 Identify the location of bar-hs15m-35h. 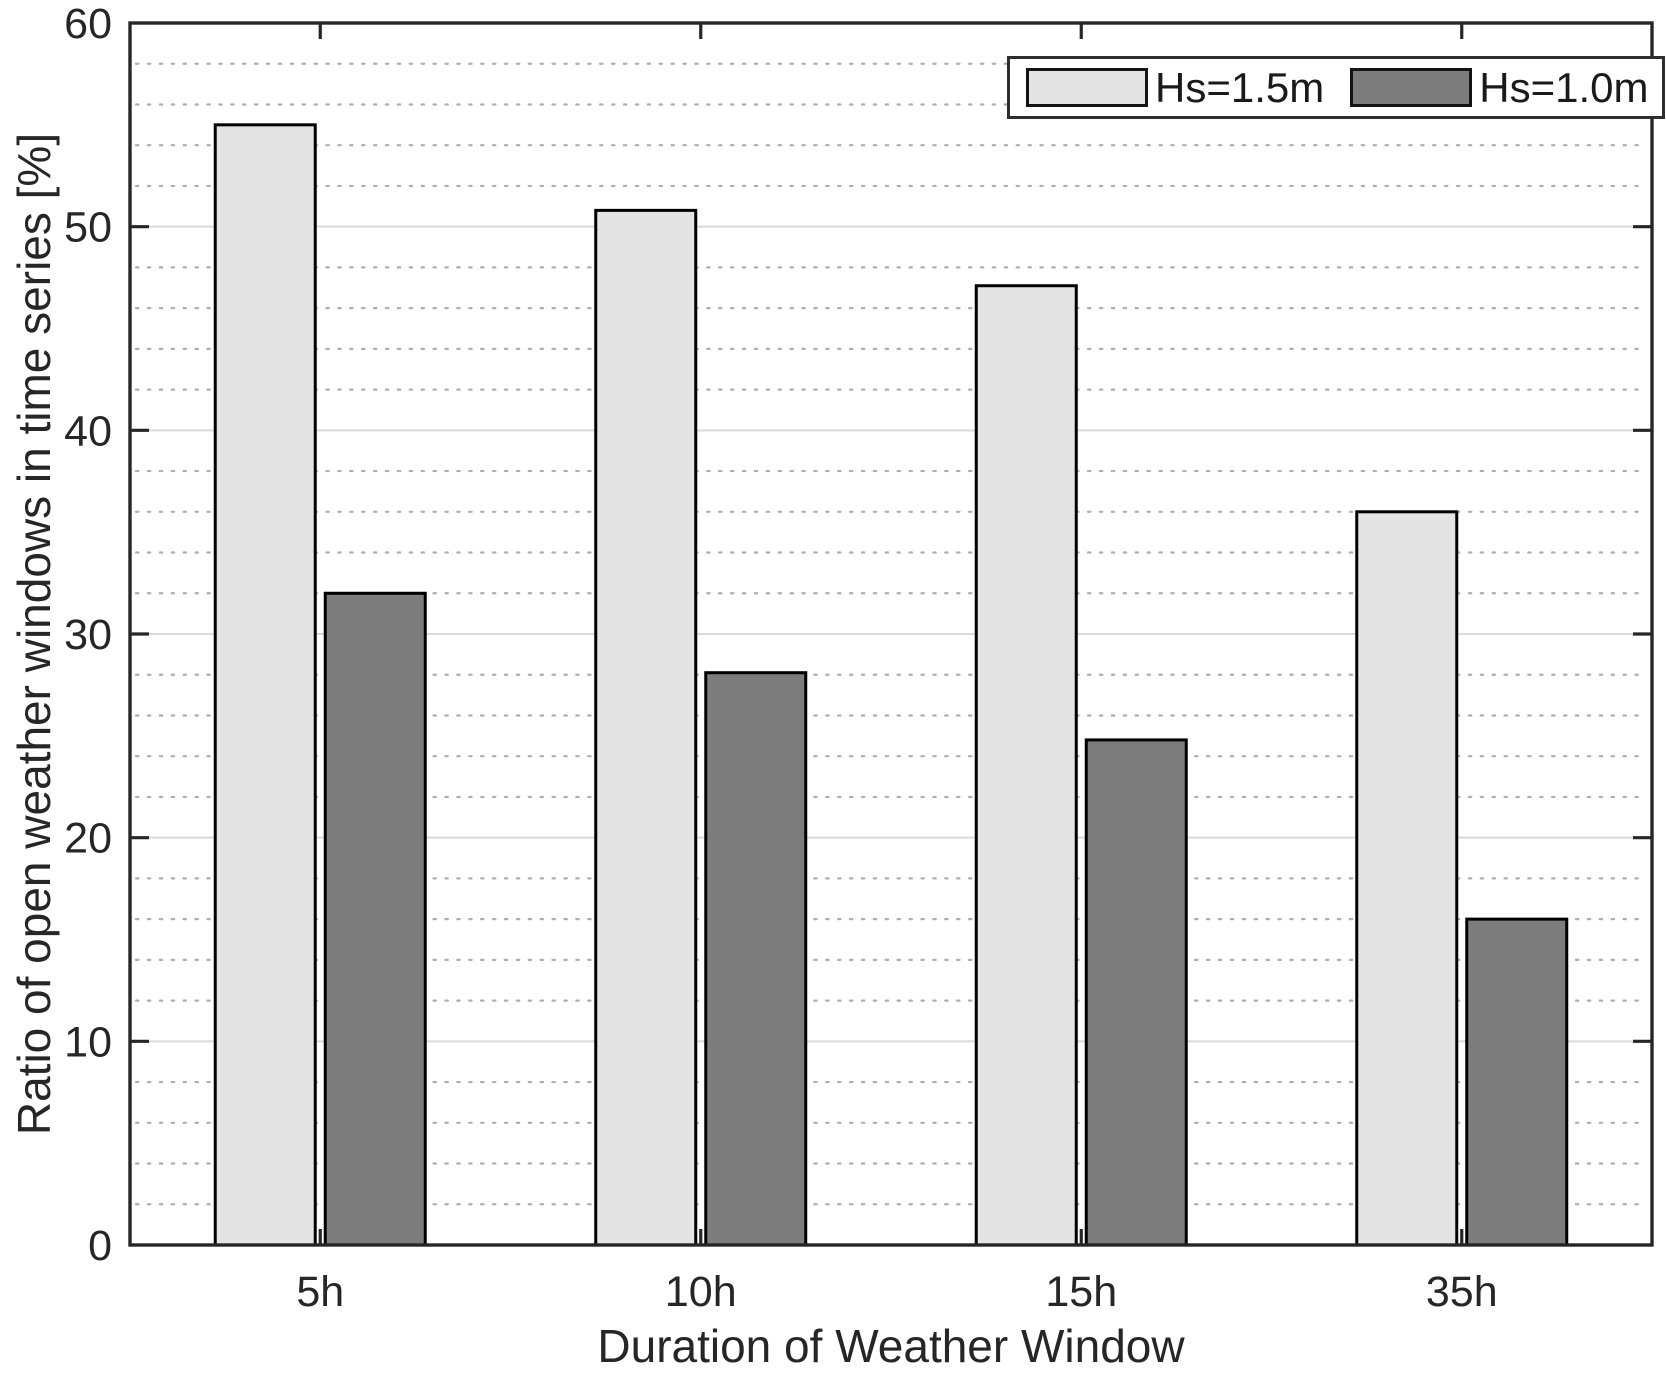
(1407, 878).